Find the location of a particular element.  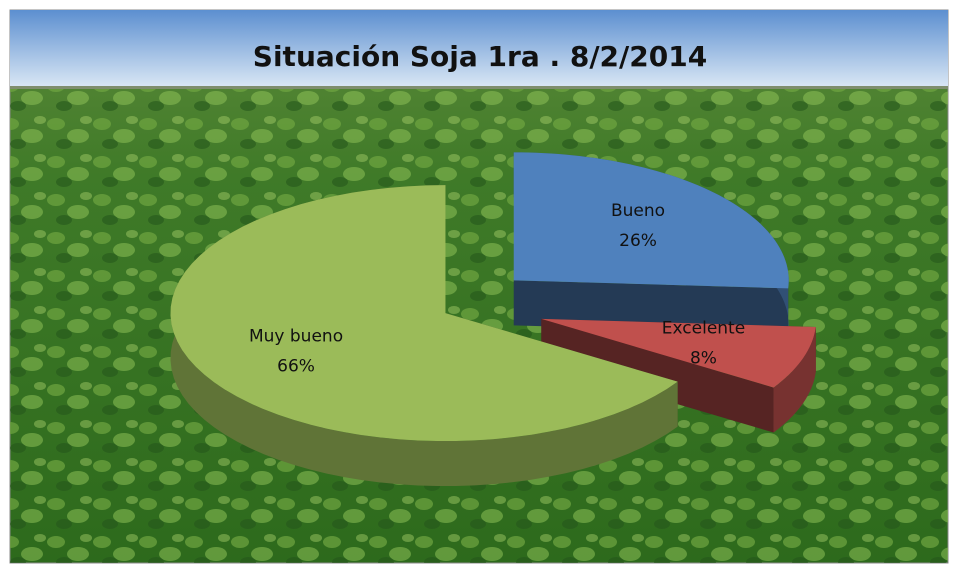

horizon is located at coordinates (479, 87).